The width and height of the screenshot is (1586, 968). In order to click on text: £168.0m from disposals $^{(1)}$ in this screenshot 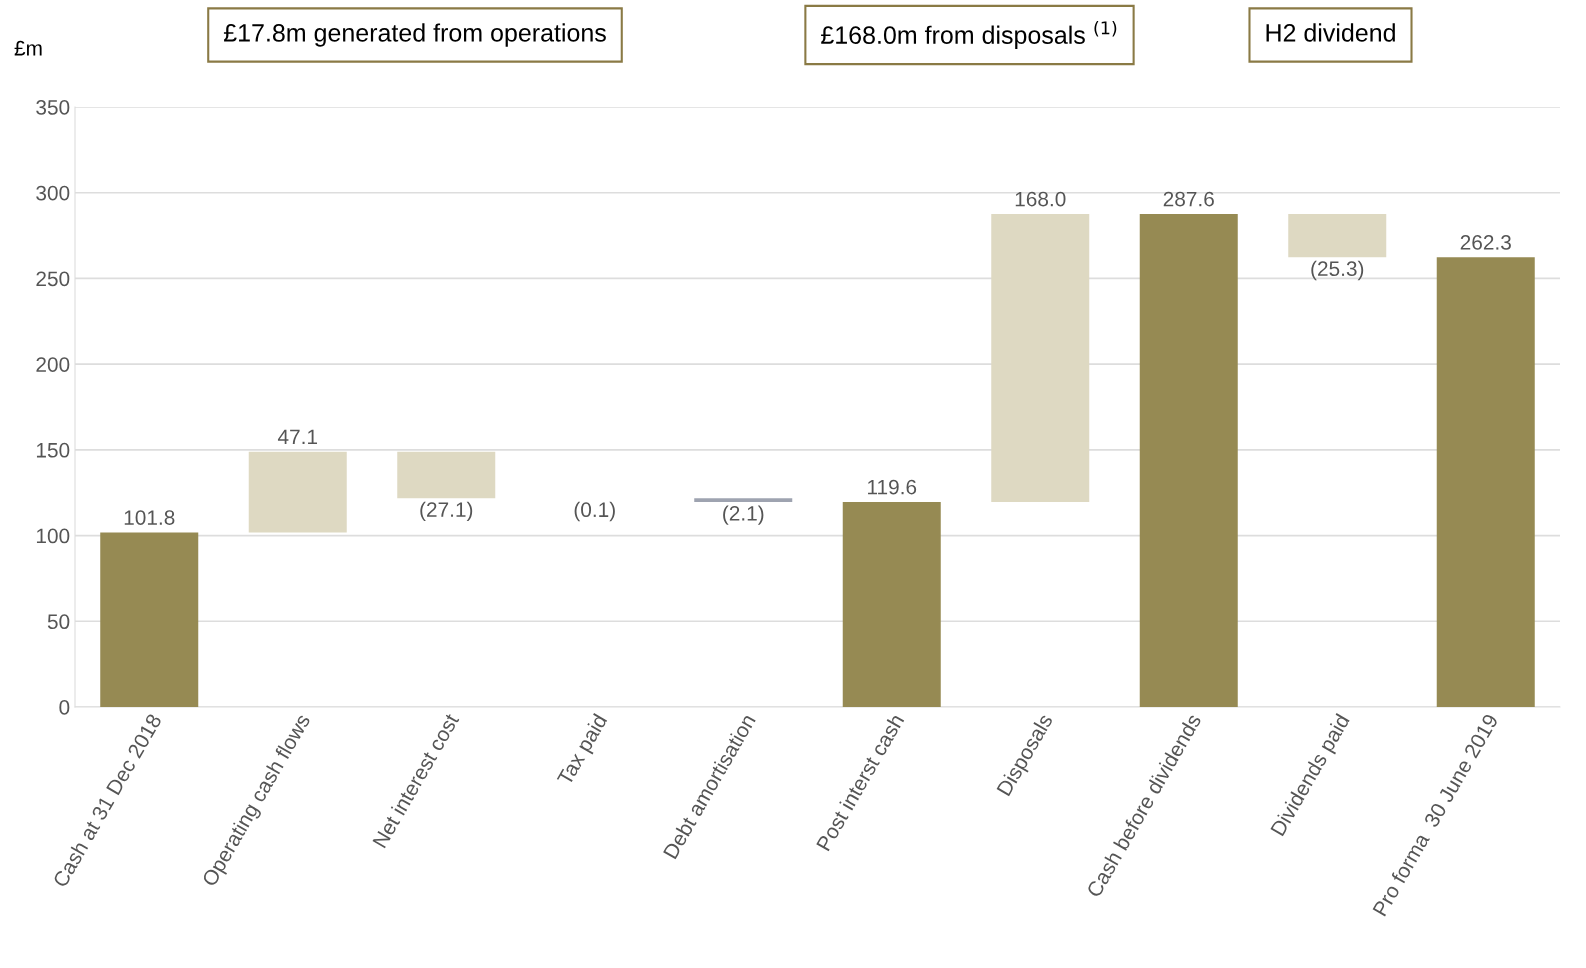, I will do `click(969, 34)`.